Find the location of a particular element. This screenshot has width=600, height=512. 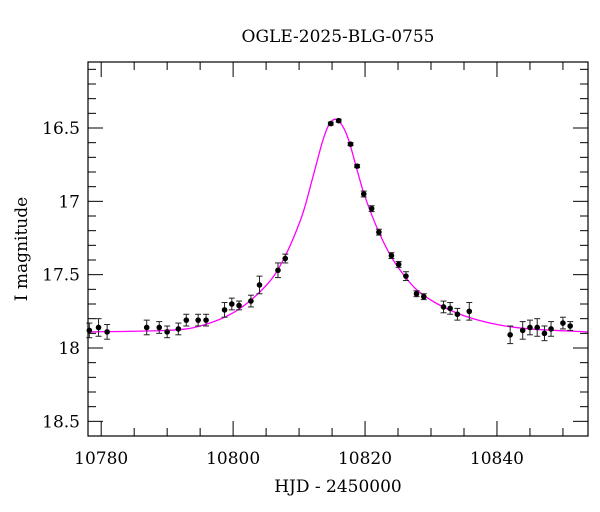

x-tick-label: 10800 is located at coordinates (233, 459).